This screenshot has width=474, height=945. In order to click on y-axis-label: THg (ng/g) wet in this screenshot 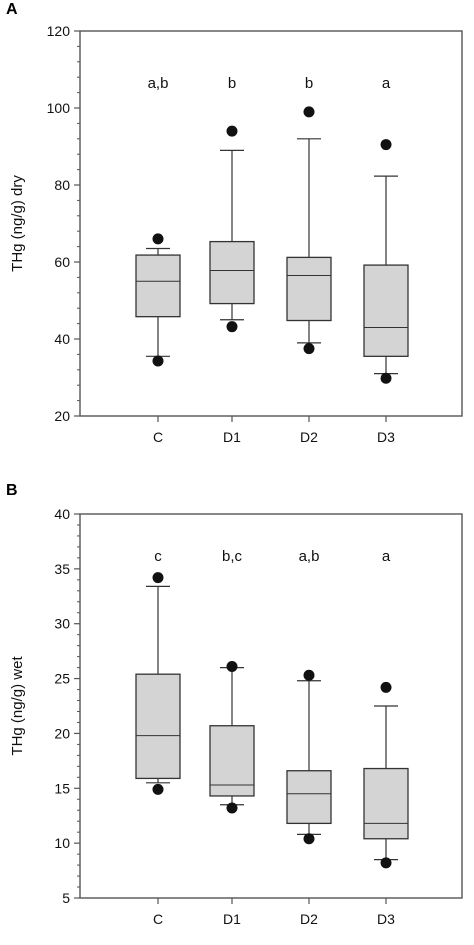, I will do `click(17, 706)`.